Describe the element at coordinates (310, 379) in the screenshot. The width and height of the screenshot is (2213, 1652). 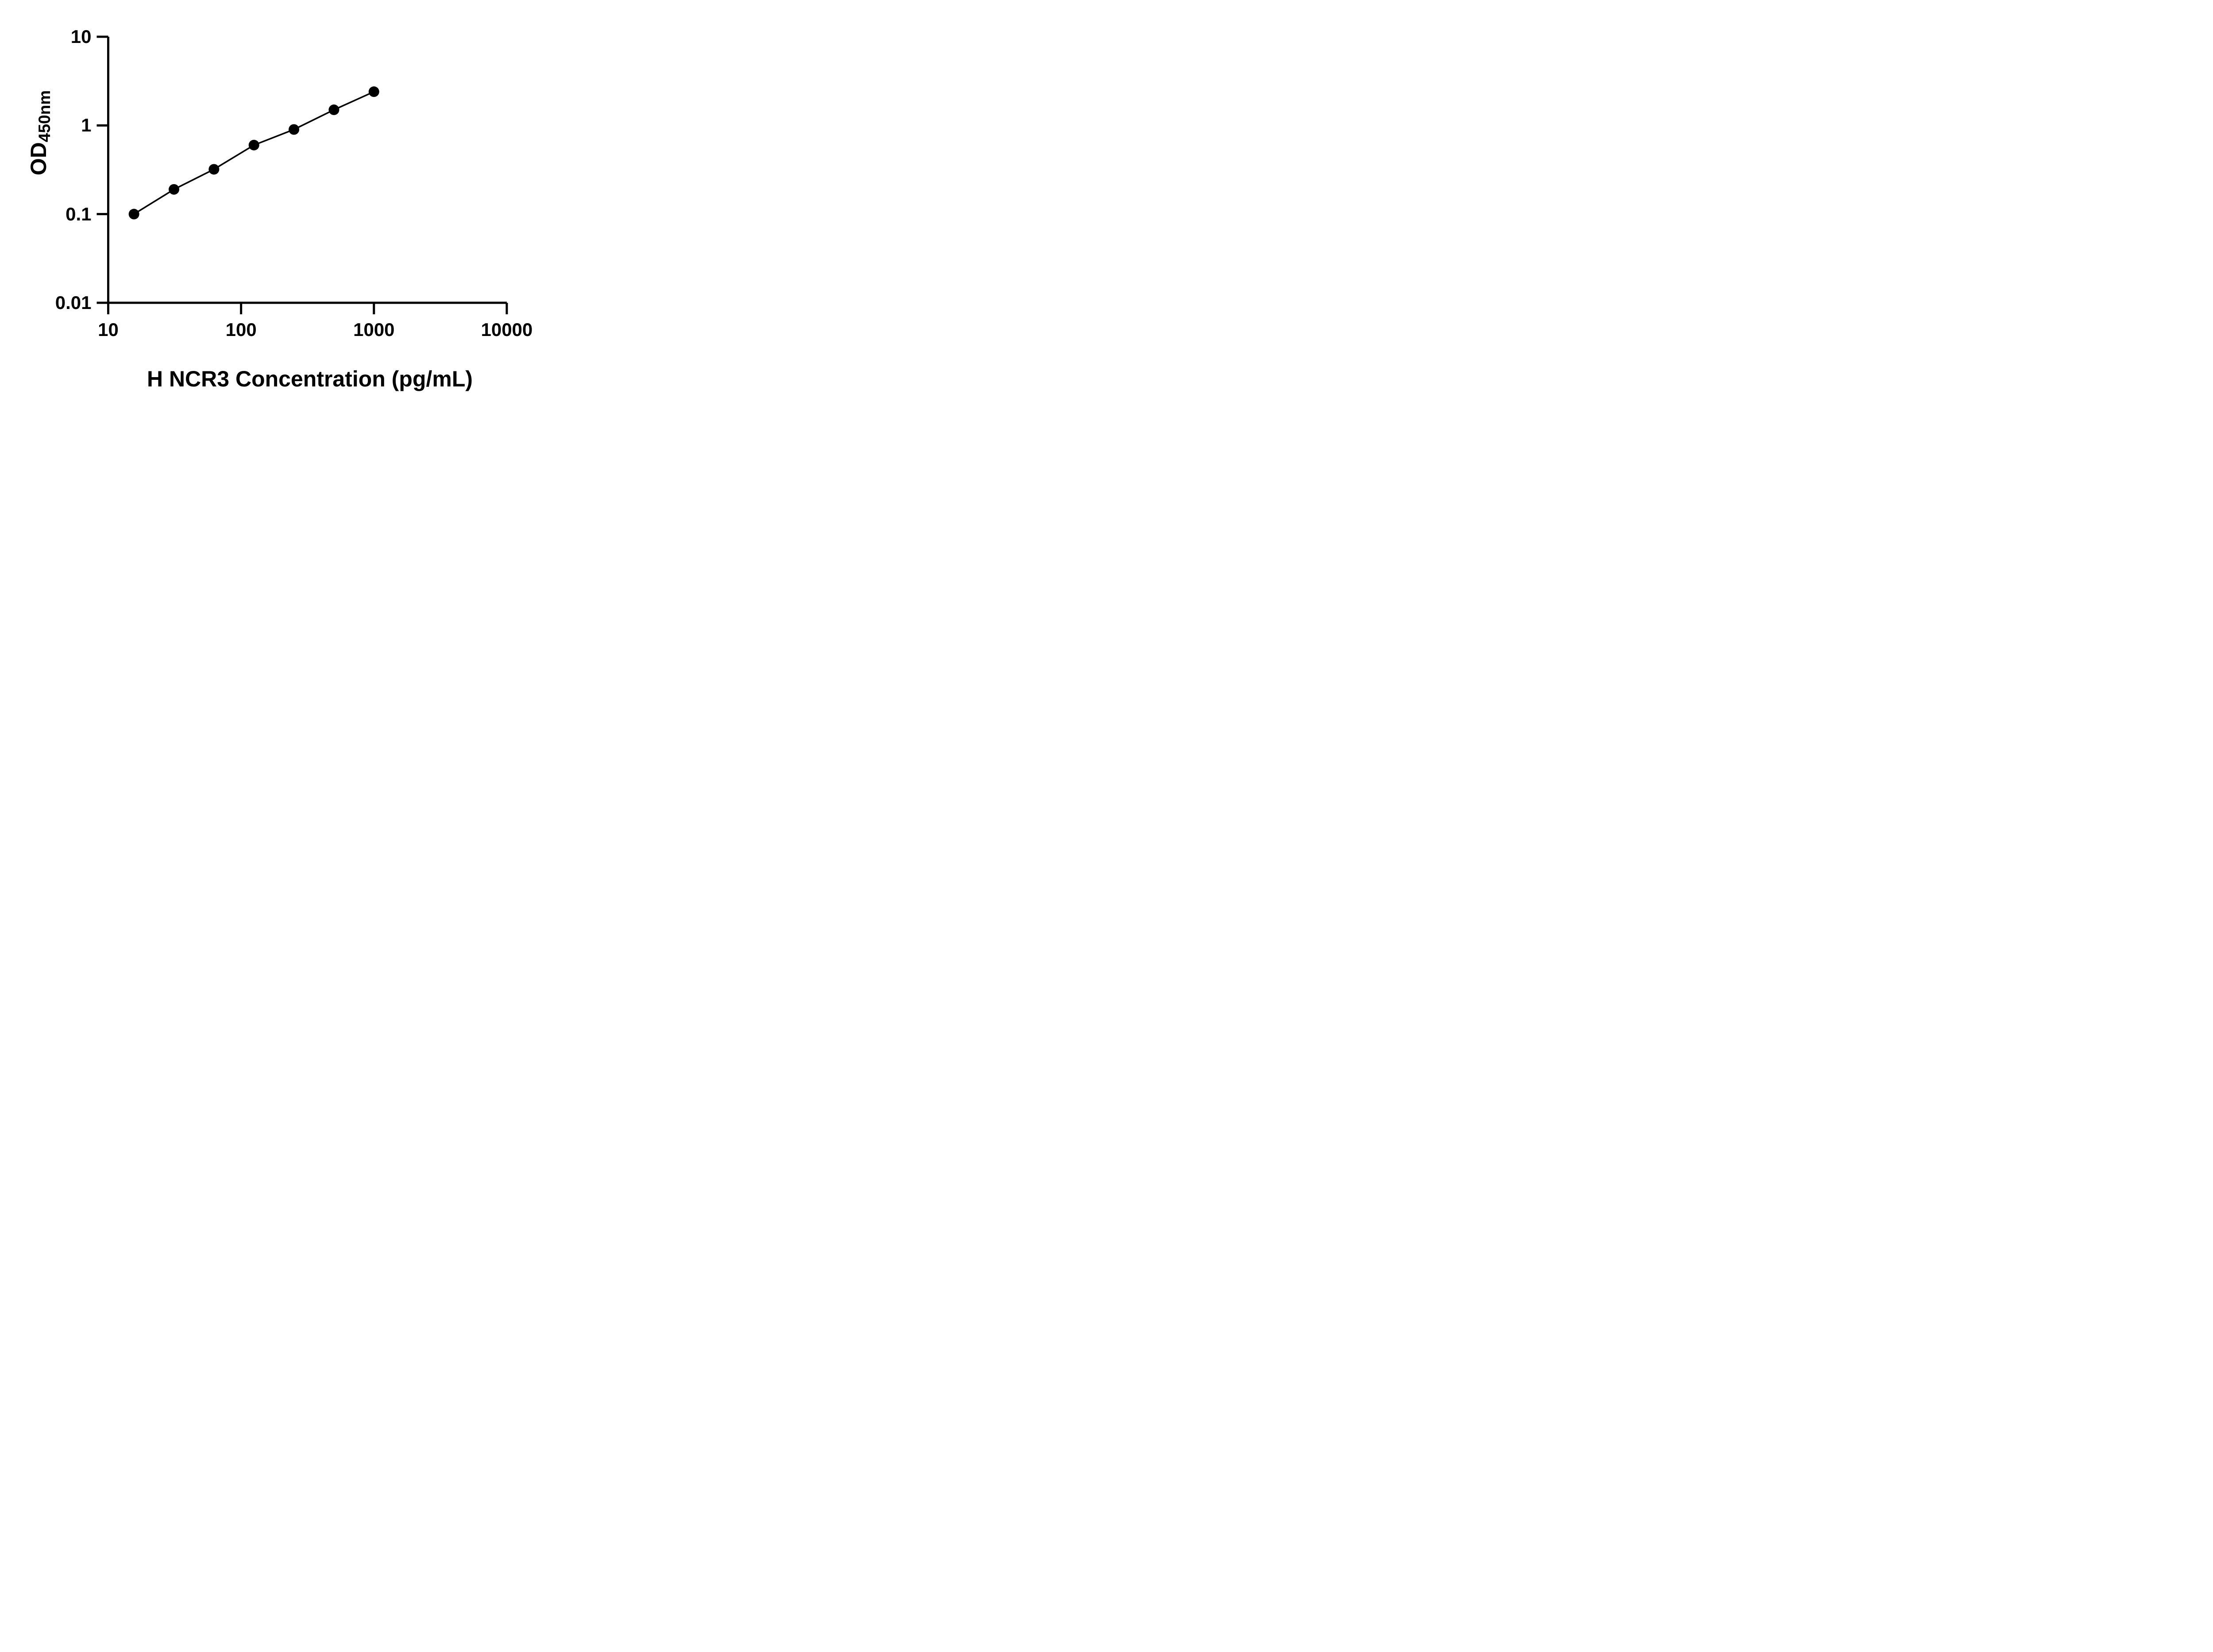
I see `x-axis-title: H NCR3 Concentration (pg/mL)` at that location.